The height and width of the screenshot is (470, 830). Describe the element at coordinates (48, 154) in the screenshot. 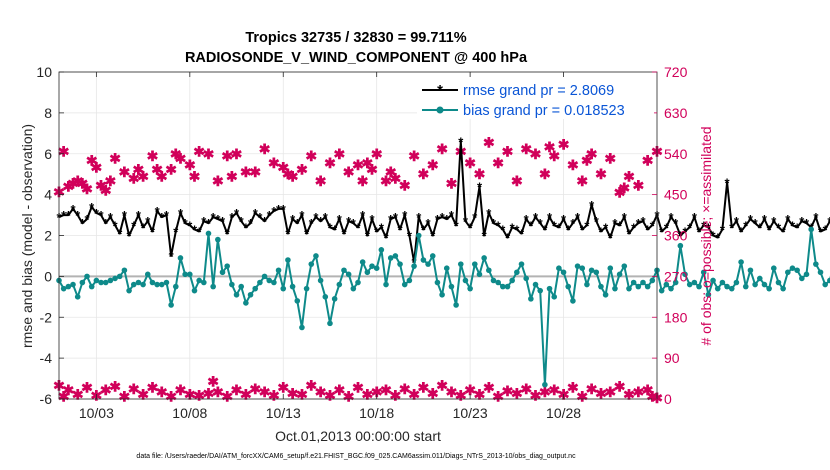

I see `y-tick-label: 6` at that location.